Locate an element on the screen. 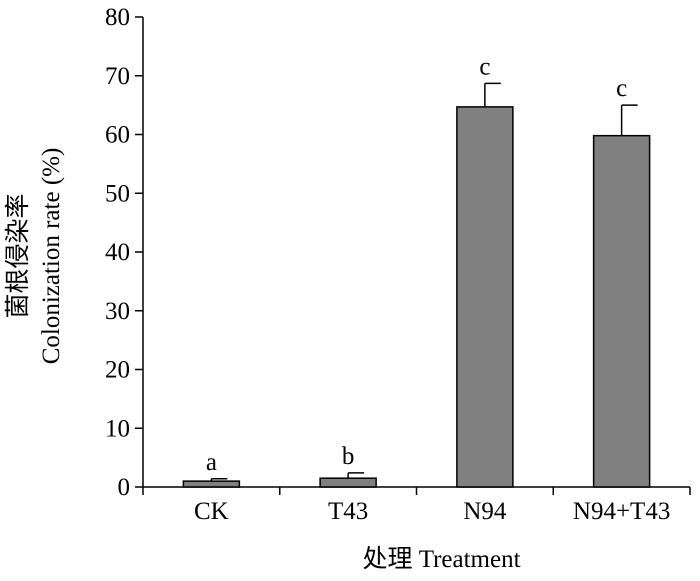  y-axis-title-english: Colonization rate (%) is located at coordinates (51, 256).